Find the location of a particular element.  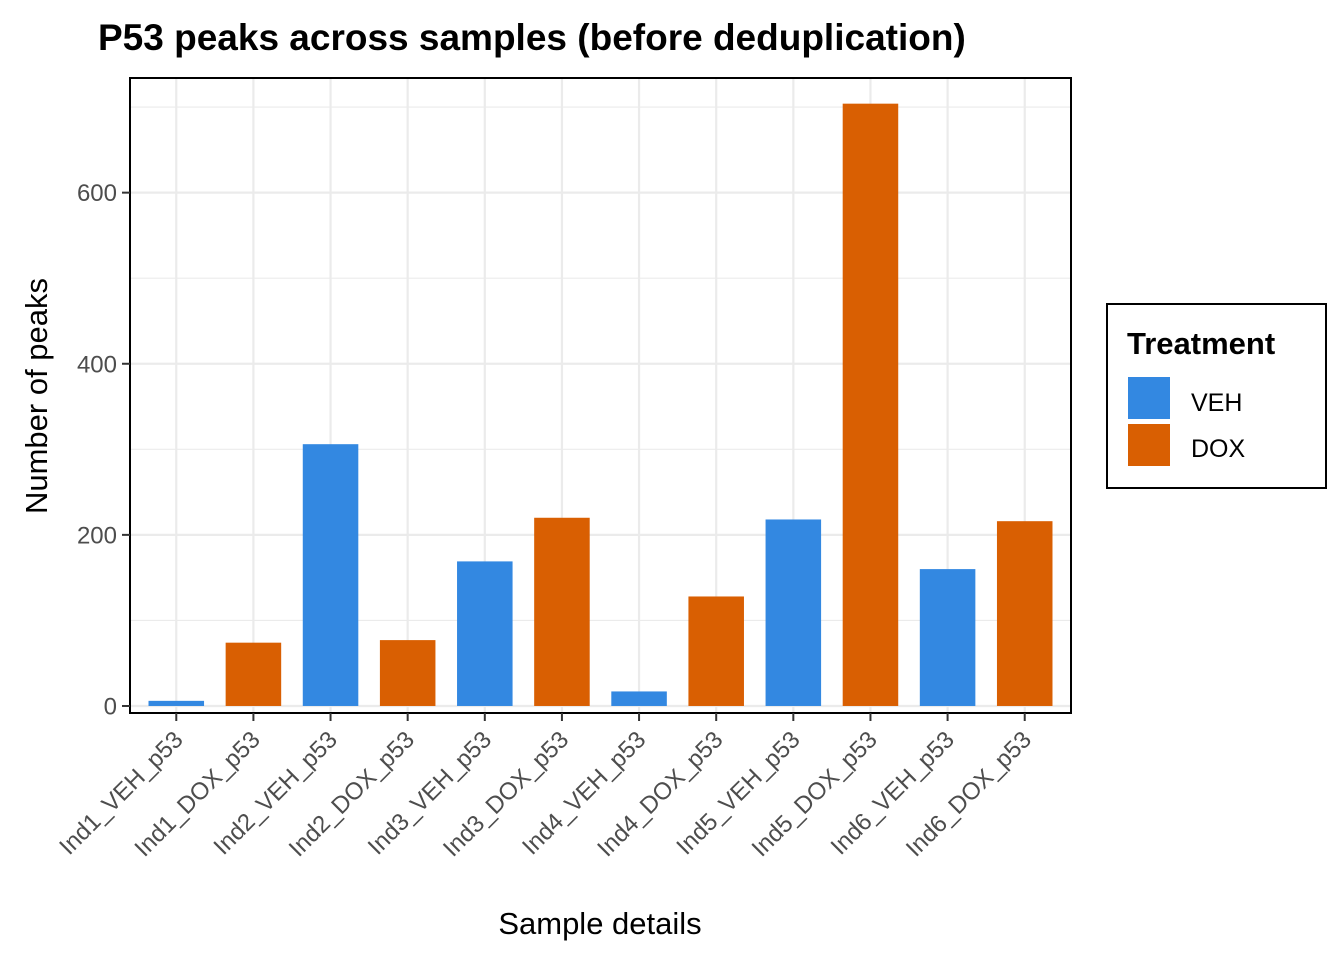

legend-key-veh is located at coordinates (1149, 398).